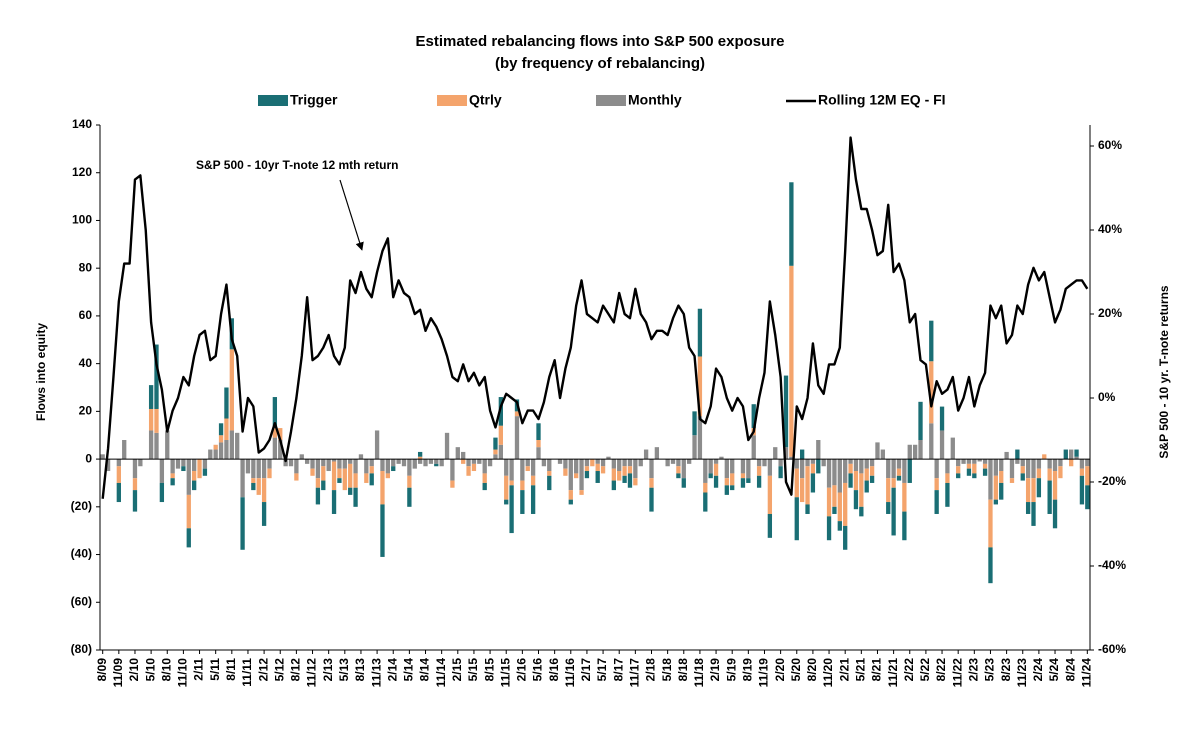 This screenshot has width=1200, height=731. What do you see at coordinates (780, 670) in the screenshot?
I see `x-tick-label: 2/20` at bounding box center [780, 670].